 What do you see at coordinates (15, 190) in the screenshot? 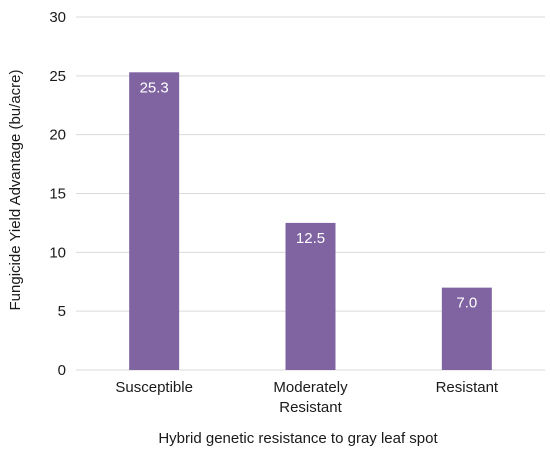
I see `y-axis-label: Fungicide Yield Advantage (bu/acre)` at bounding box center [15, 190].